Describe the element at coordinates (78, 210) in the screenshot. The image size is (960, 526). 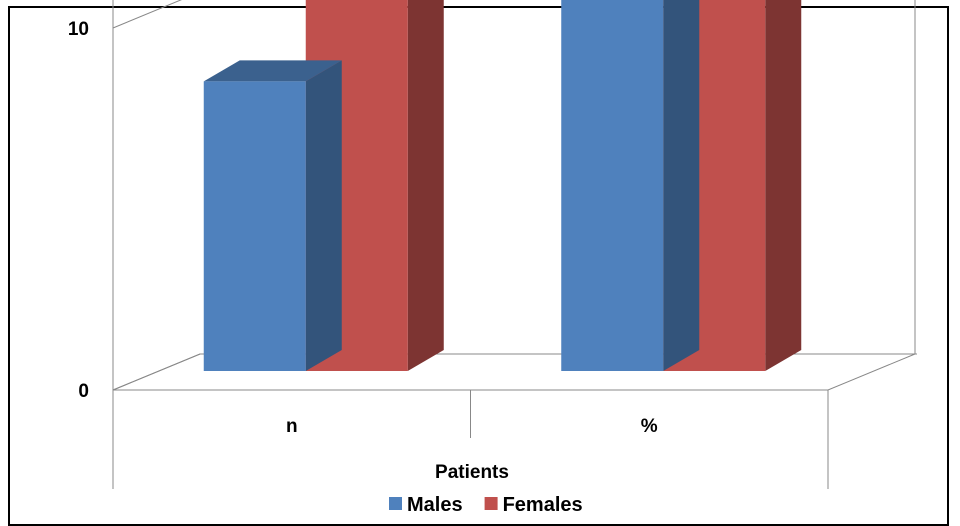
I see `y-axis-ticks: 01020304050607080` at that location.